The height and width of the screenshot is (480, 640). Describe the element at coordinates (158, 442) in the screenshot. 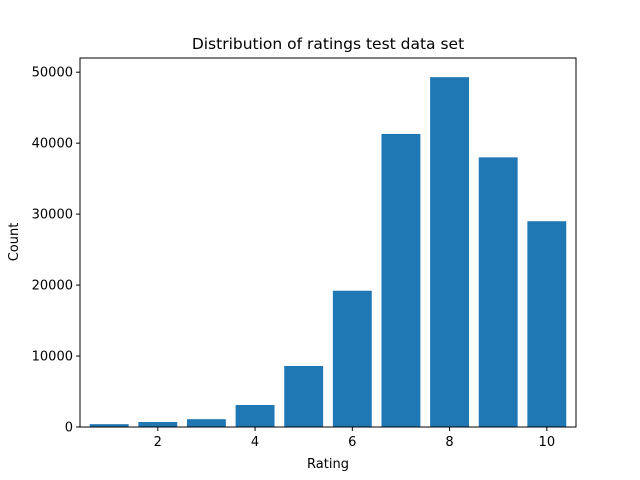

I see `x-tick-label: 2` at that location.